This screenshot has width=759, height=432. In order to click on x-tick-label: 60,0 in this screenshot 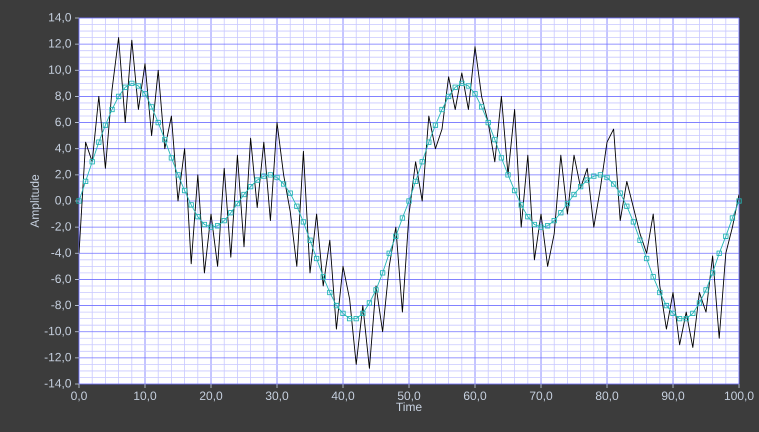, I will do `click(475, 397)`.